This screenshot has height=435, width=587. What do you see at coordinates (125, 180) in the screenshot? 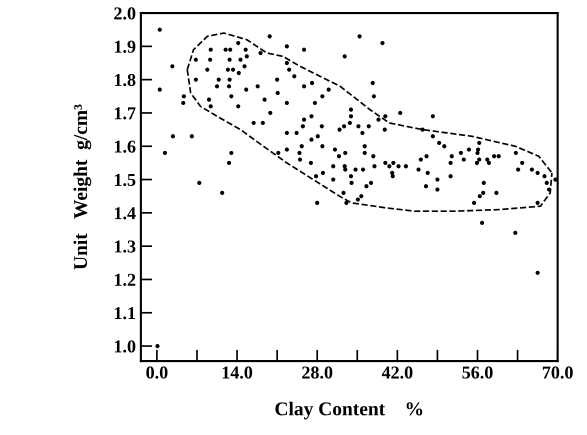
I see `y-tick-label: 1.5` at bounding box center [125, 180].